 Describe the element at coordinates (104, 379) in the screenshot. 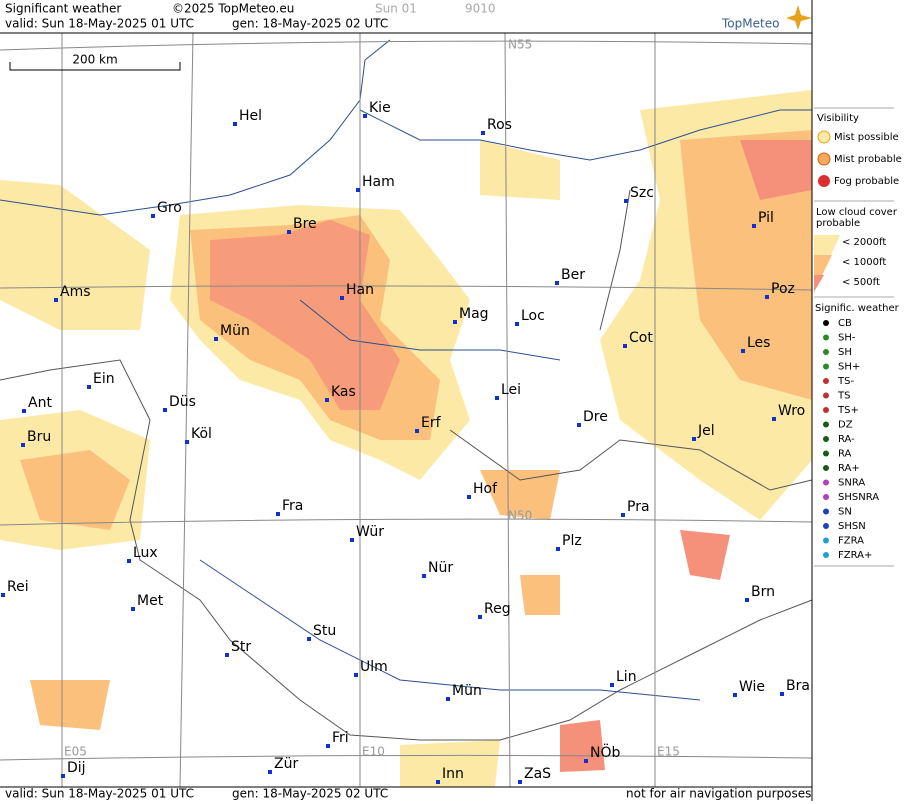

I see `city-label: Ein` at that location.